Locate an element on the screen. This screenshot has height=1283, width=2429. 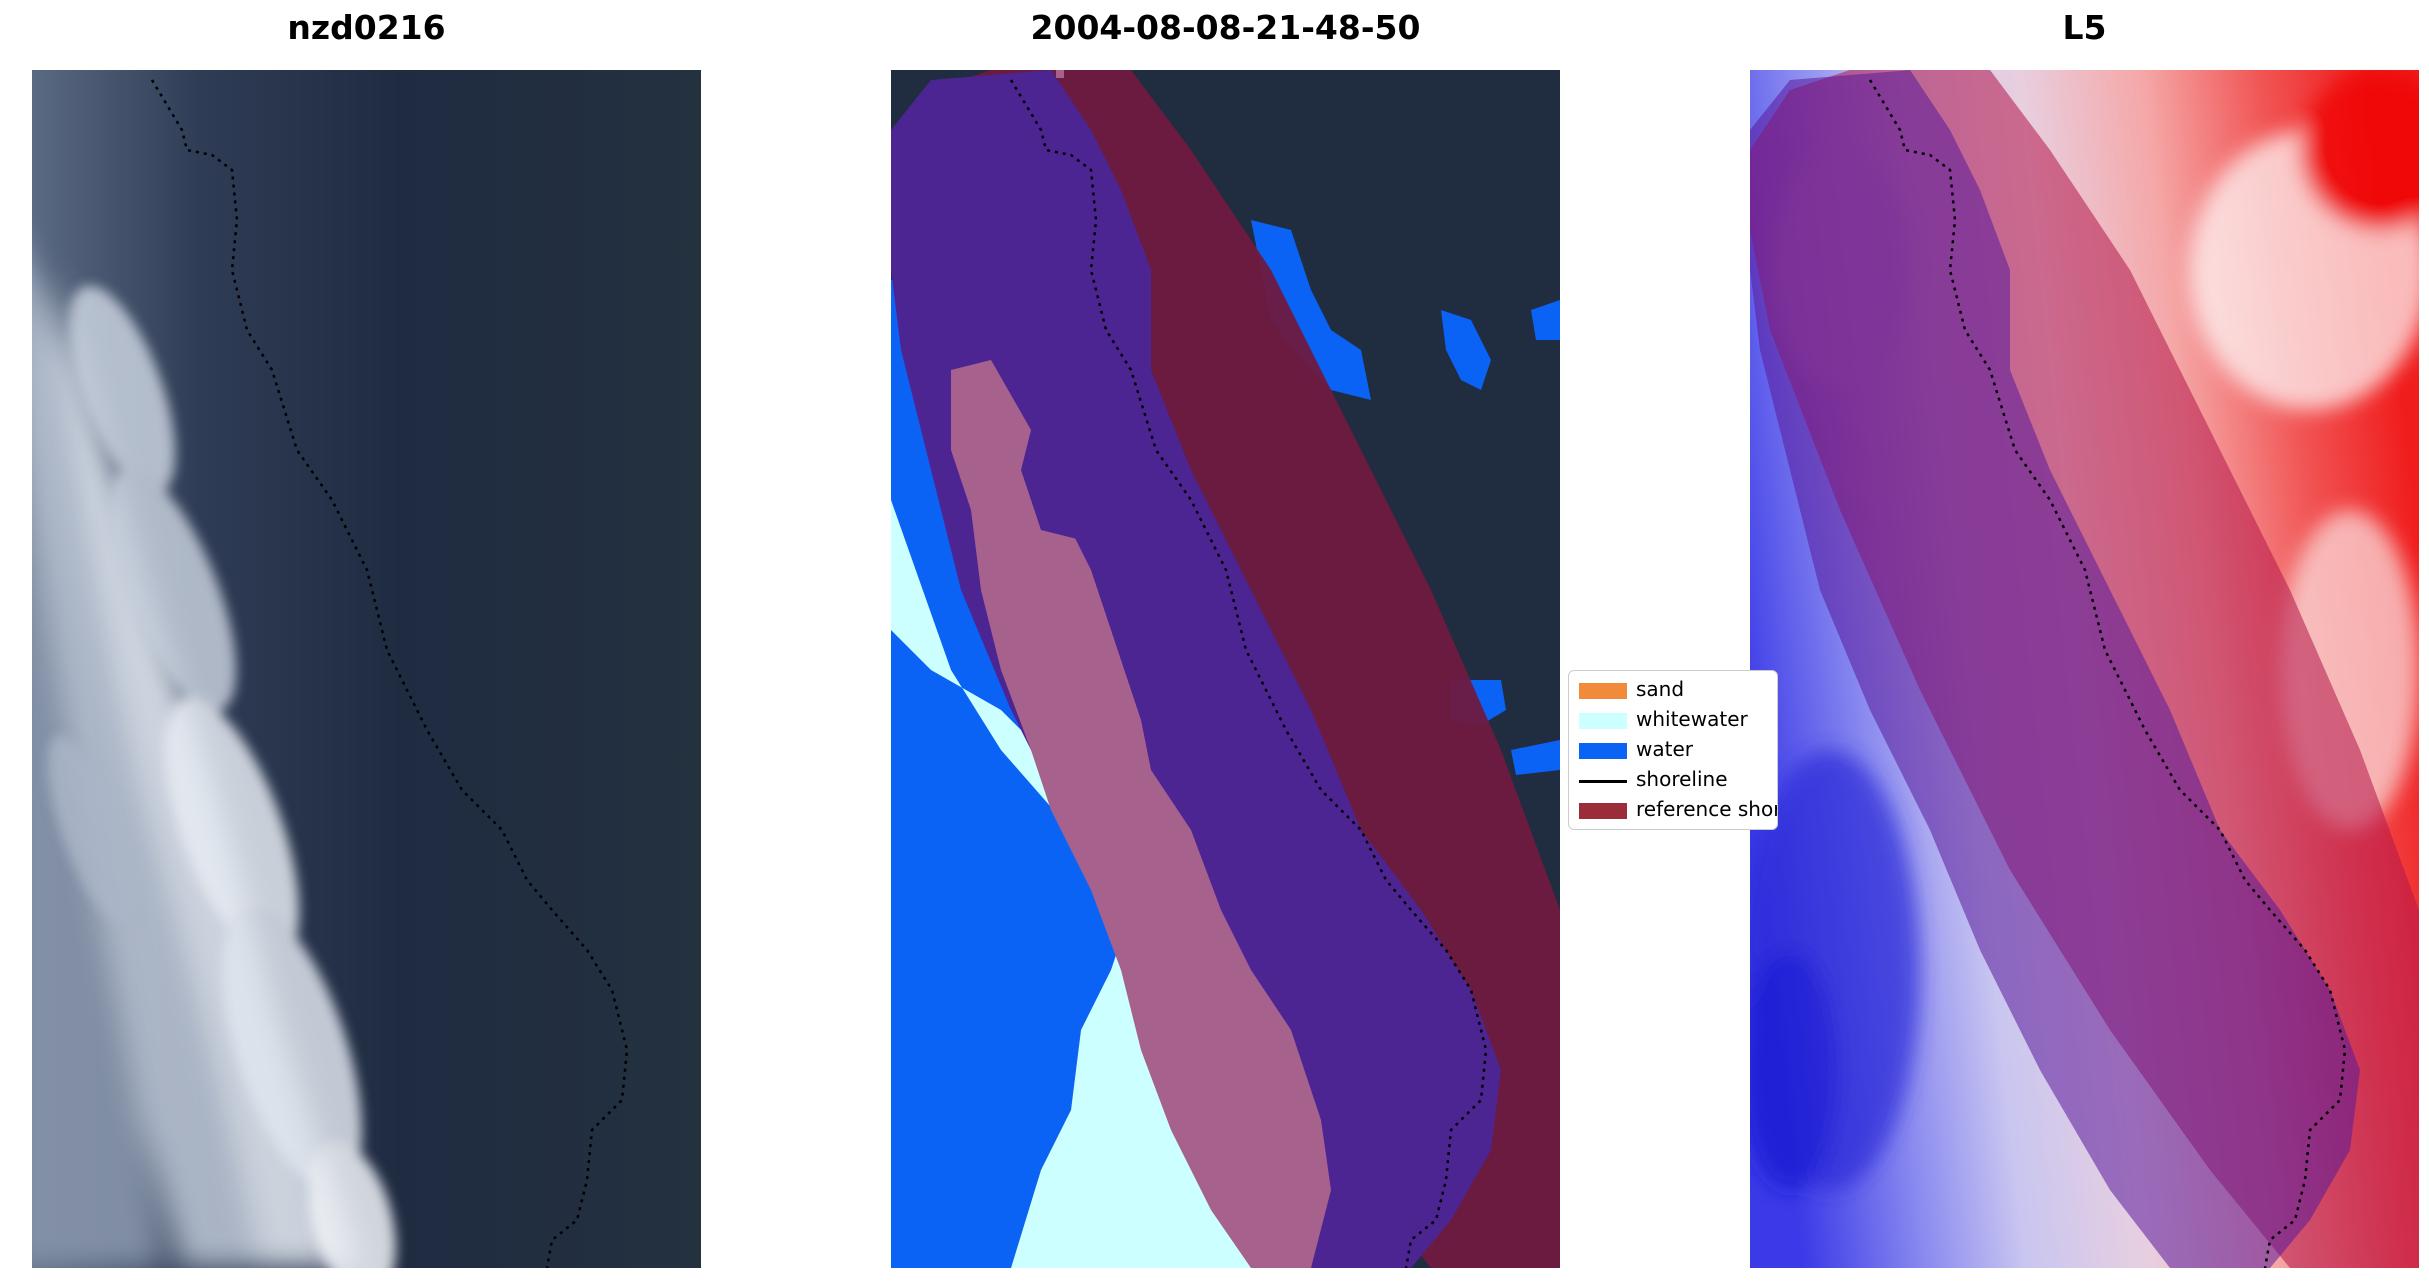
sand-overlap is located at coordinates (1141, 814).